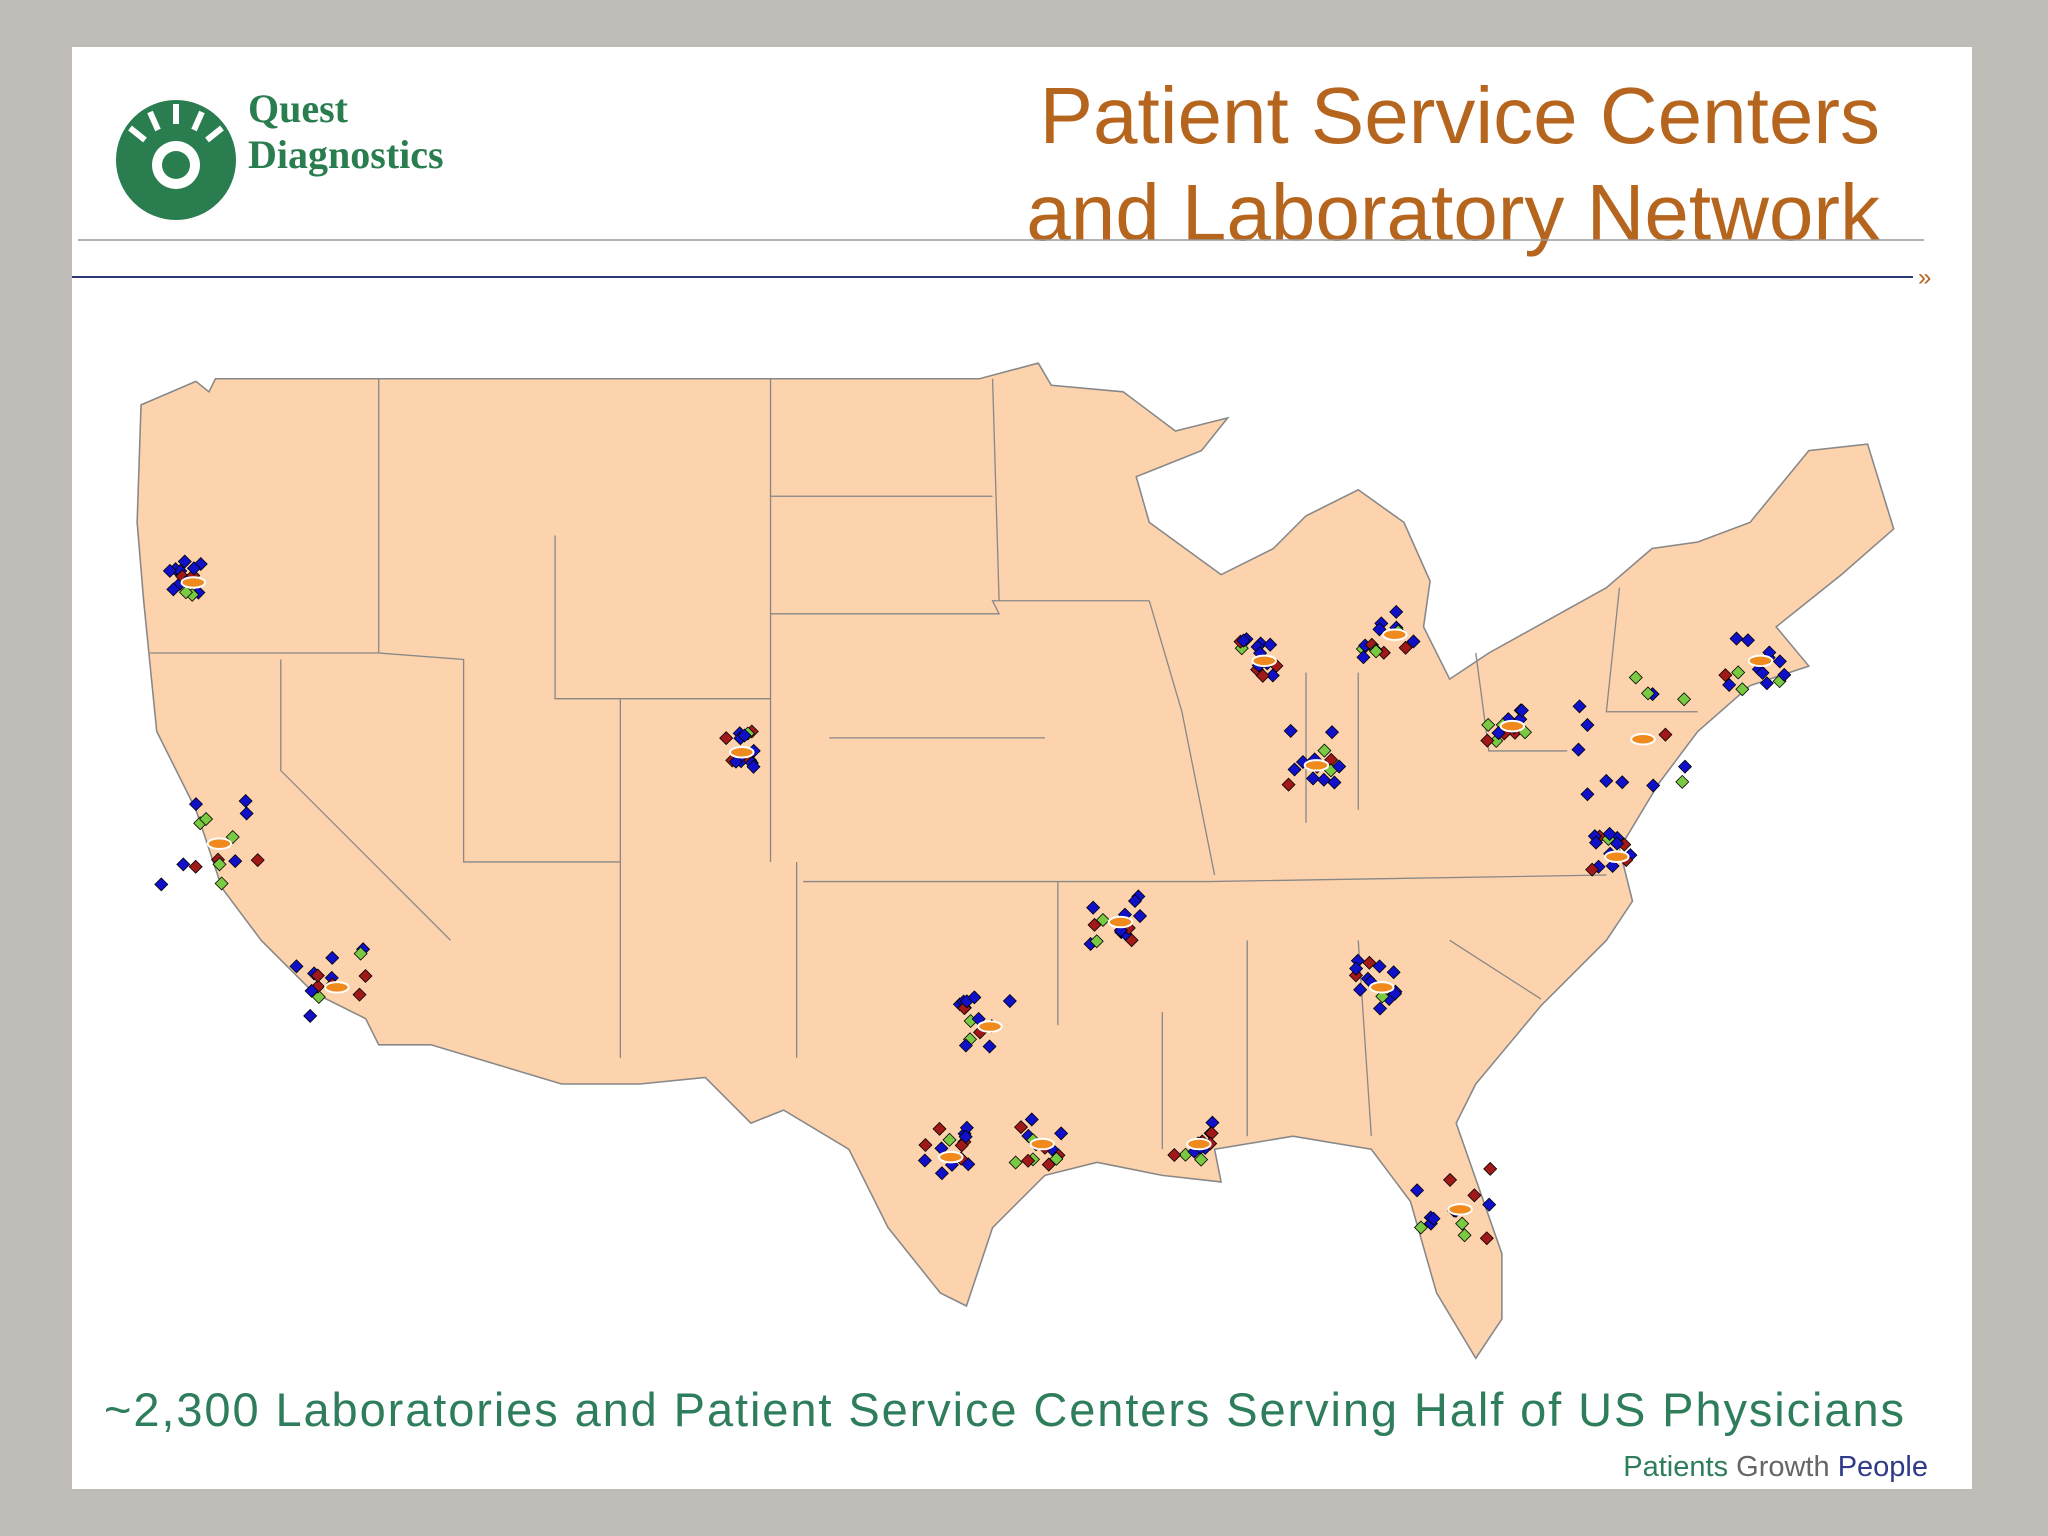  Describe the element at coordinates (1782, 1467) in the screenshot. I see `tagline-word: Growth` at that location.